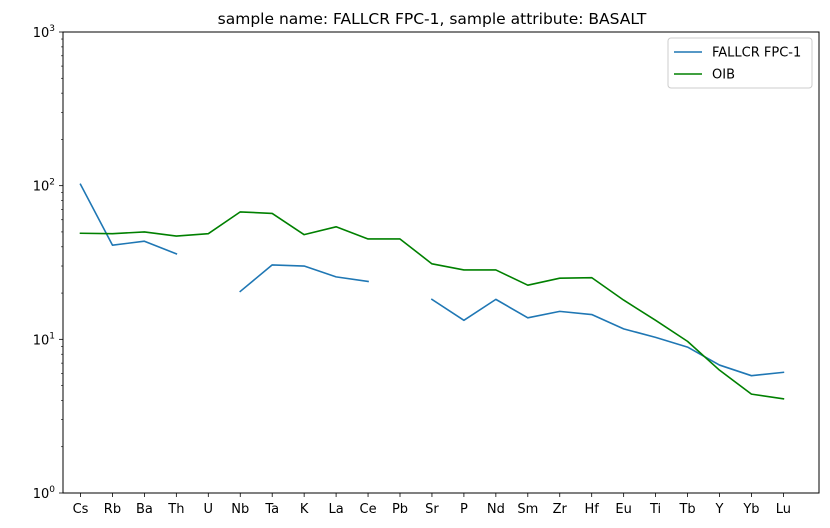  What do you see at coordinates (723, 75) in the screenshot?
I see `legend-label: OIB` at bounding box center [723, 75].